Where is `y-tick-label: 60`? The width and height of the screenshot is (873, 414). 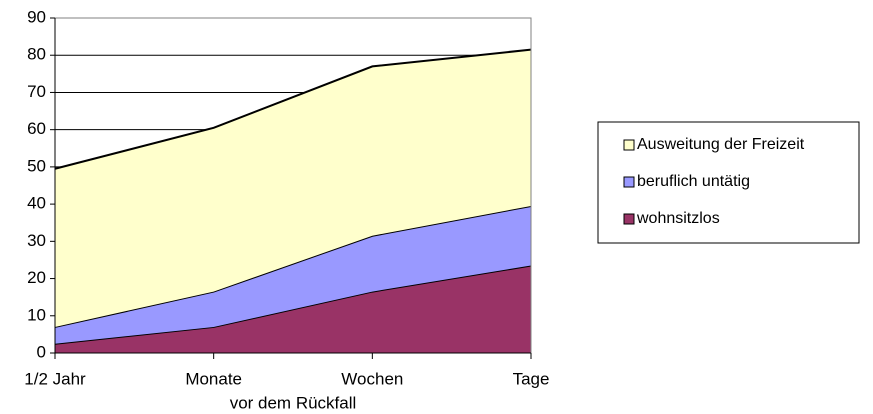
y-tick-label: 60 is located at coordinates (36, 128).